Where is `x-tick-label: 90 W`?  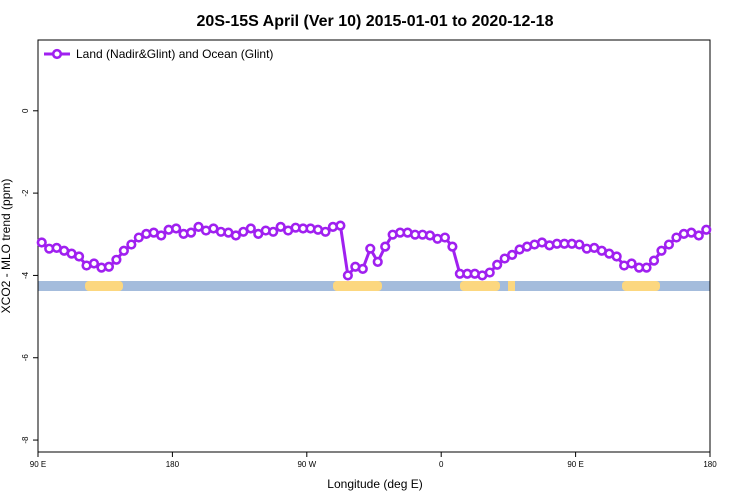
x-tick-label: 90 W is located at coordinates (306, 464).